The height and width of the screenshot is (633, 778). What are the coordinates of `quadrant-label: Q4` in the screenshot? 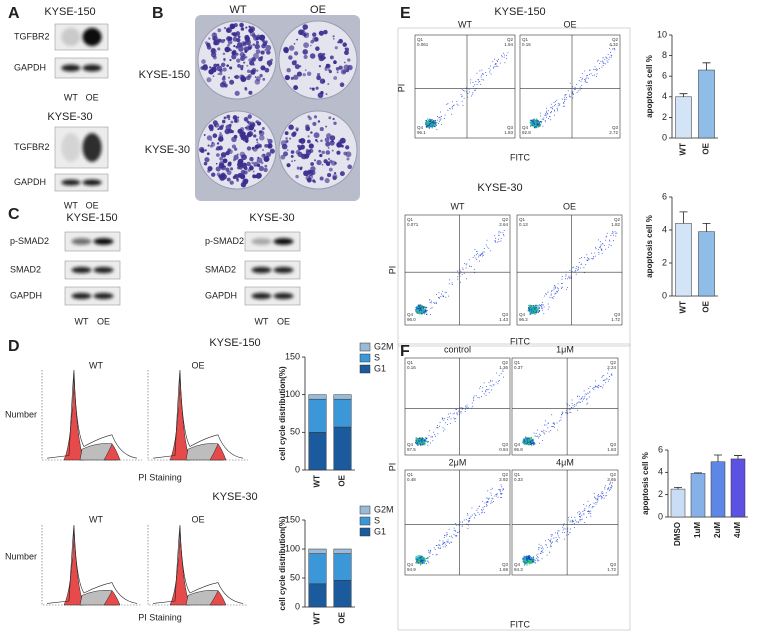 It's located at (522, 314).